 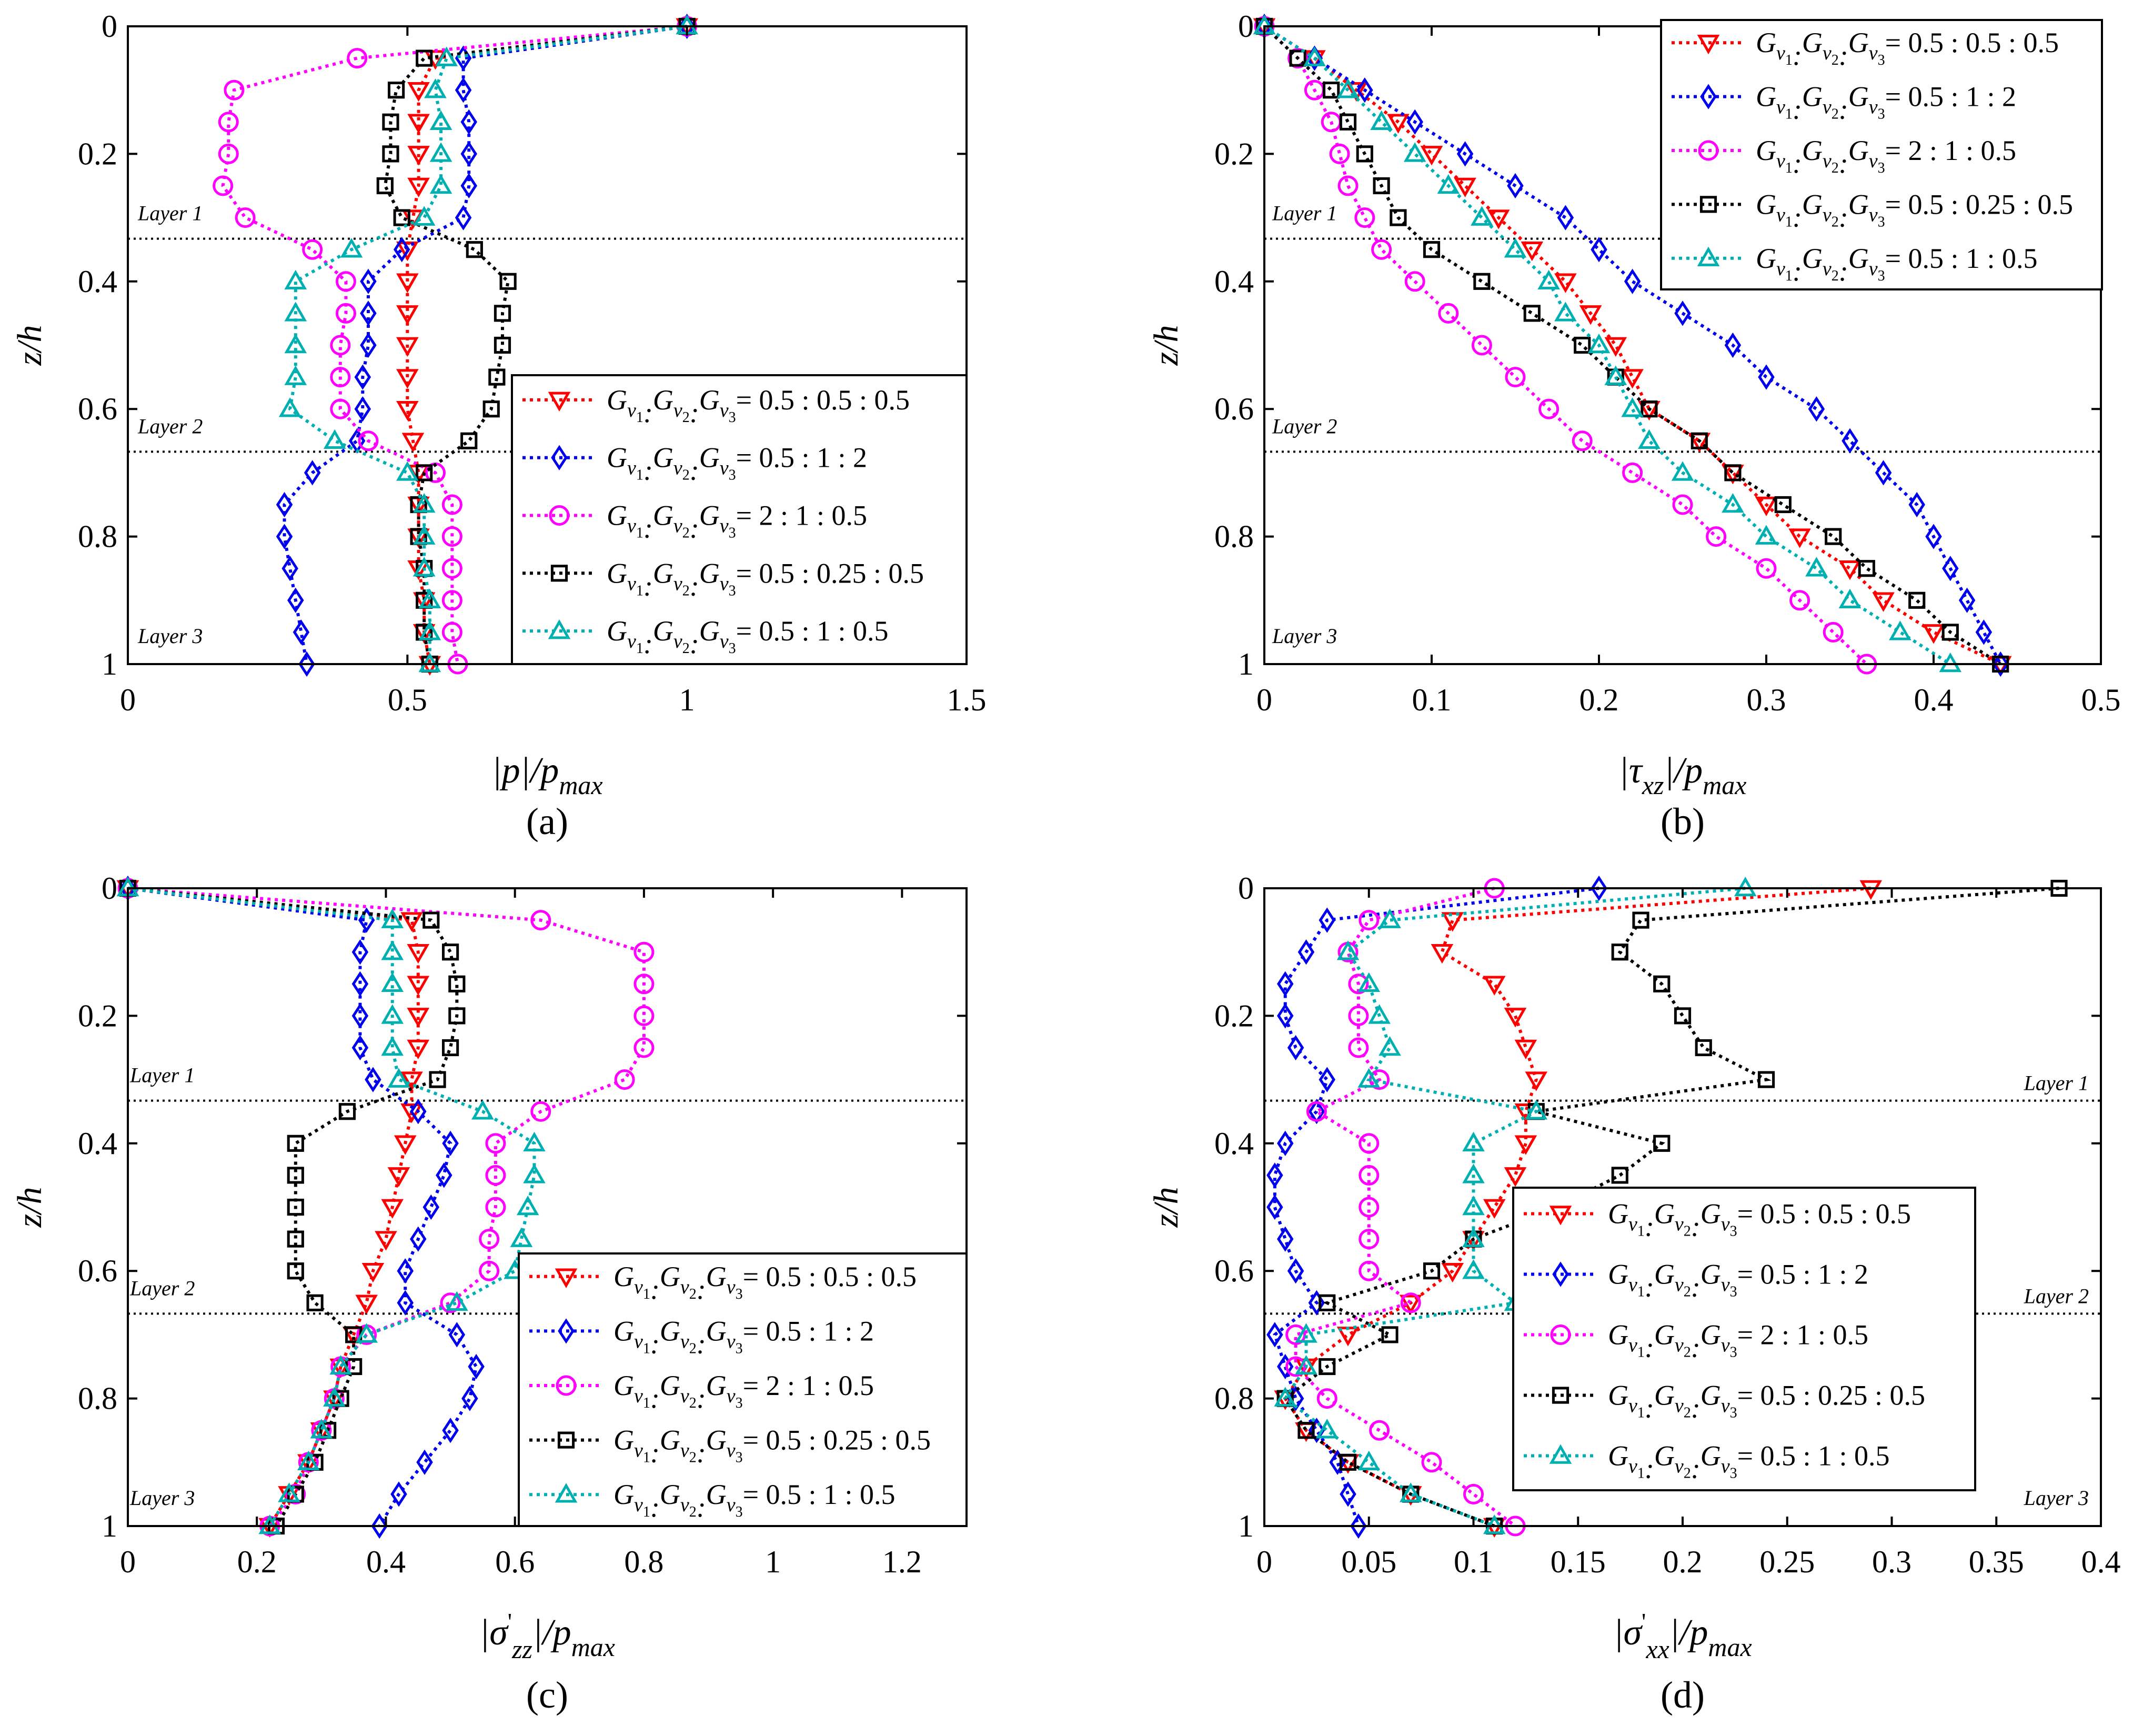 I want to click on x-axis-label: |σ'zz|/pmax, so click(x=547, y=1636).